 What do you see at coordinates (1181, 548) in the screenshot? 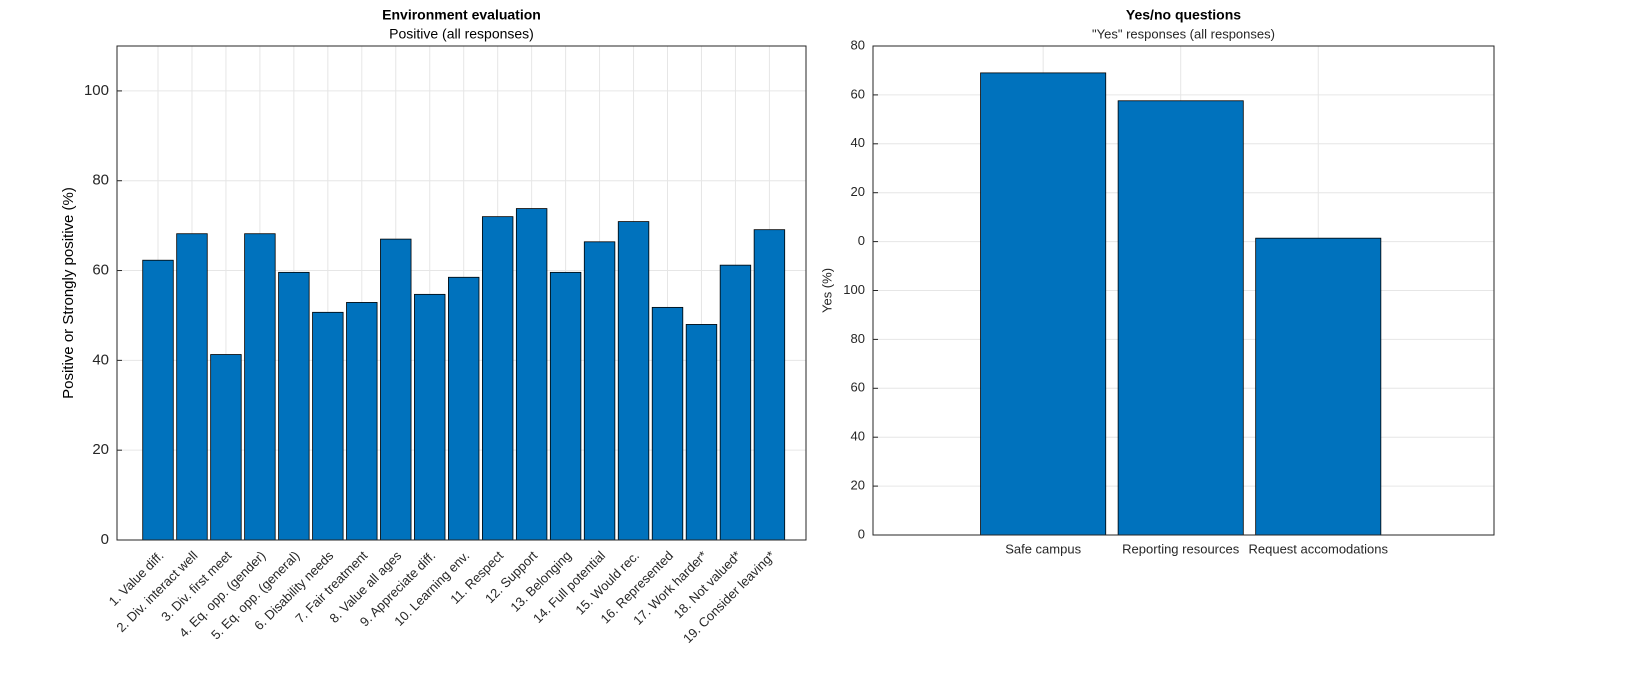
I see `x-tick-label: Reporting resources` at bounding box center [1181, 548].